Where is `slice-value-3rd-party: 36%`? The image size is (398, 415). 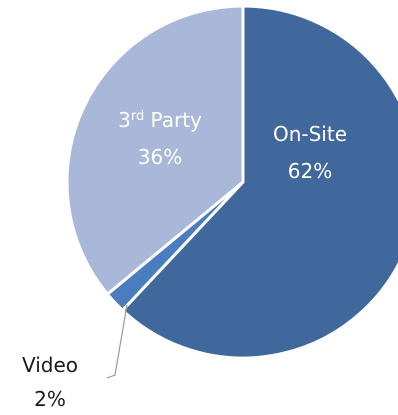
slice-value-3rd-party: 36% is located at coordinates (160, 157).